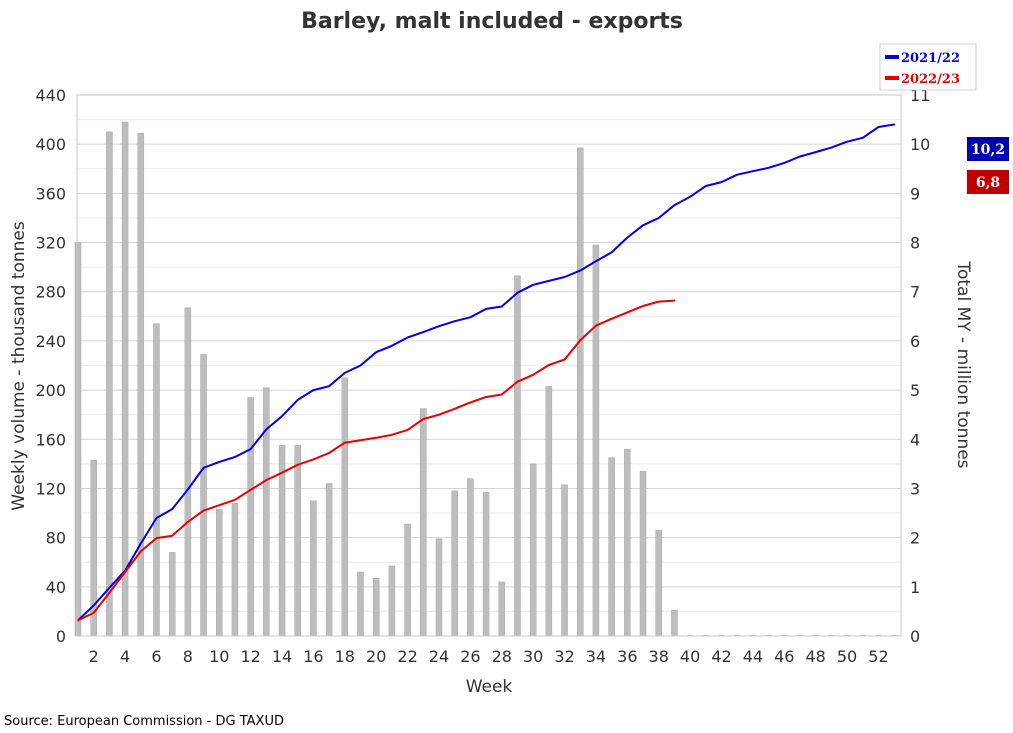 The image size is (1013, 733). I want to click on x-tick-label: 32, so click(564, 656).